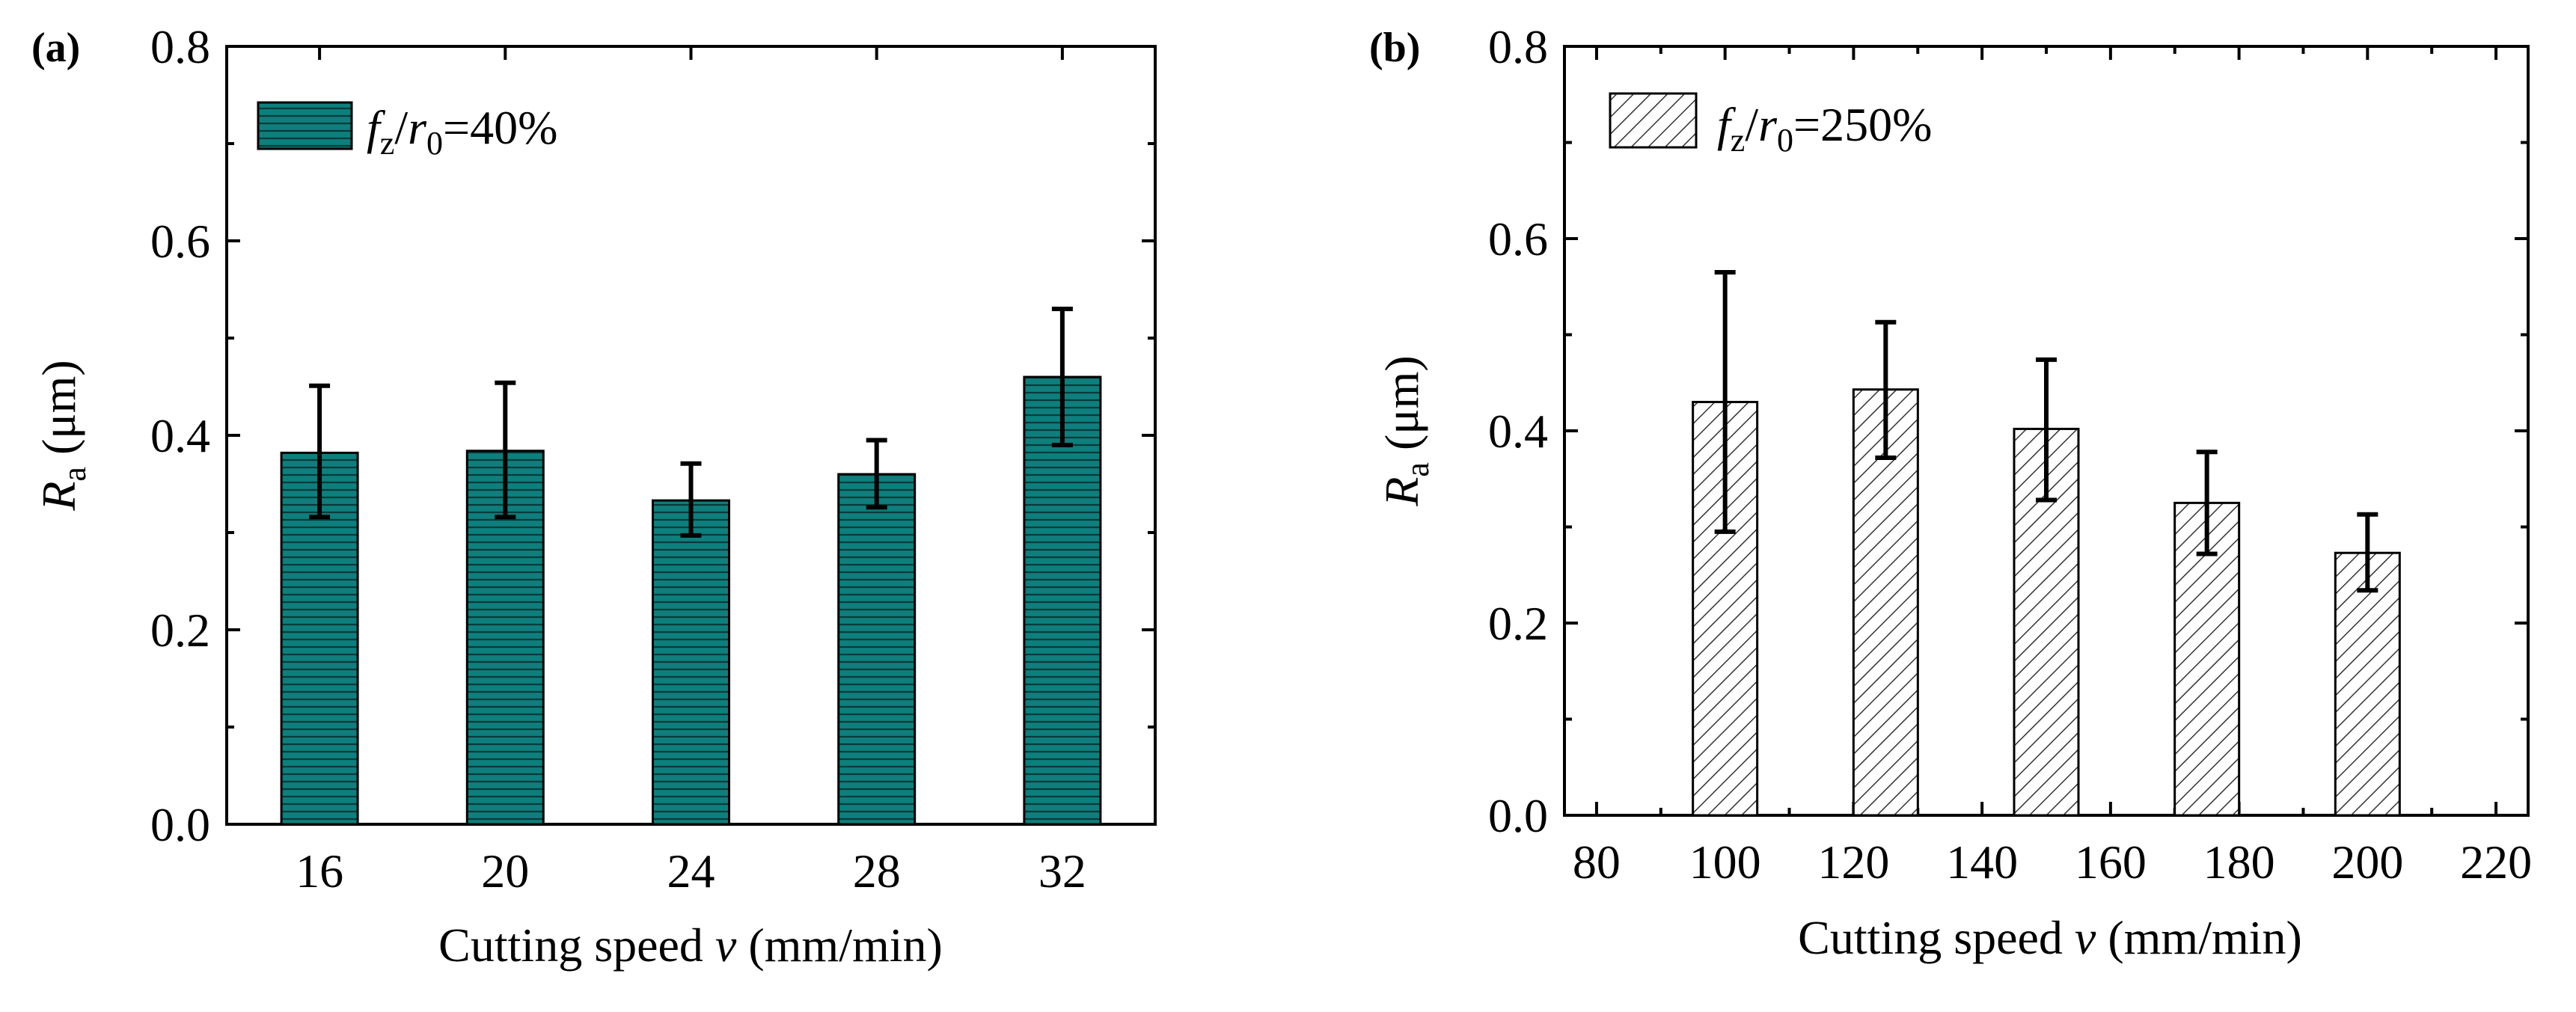 The height and width of the screenshot is (1012, 2576). Describe the element at coordinates (55, 48) in the screenshot. I see `panel-a-label: (a)` at that location.